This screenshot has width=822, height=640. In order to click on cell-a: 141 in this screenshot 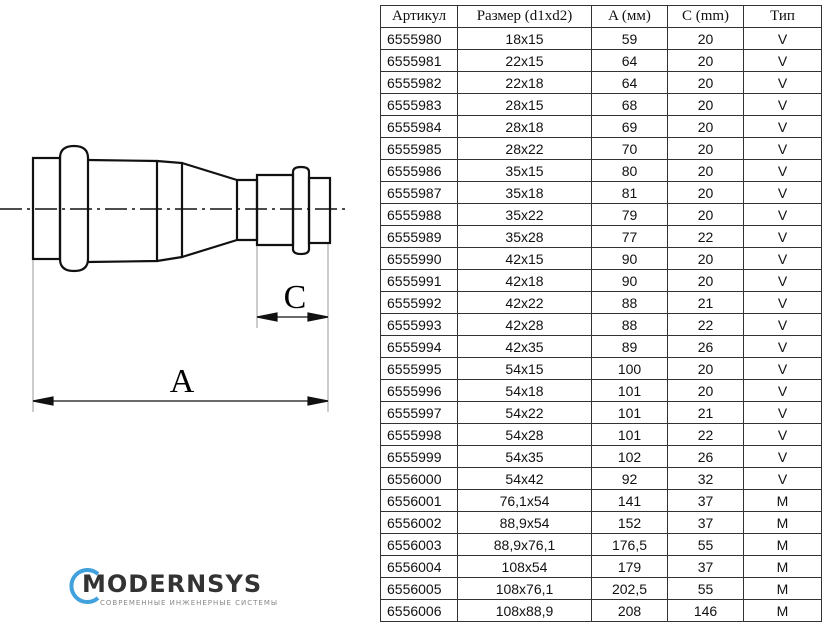, I will do `click(629, 500)`.